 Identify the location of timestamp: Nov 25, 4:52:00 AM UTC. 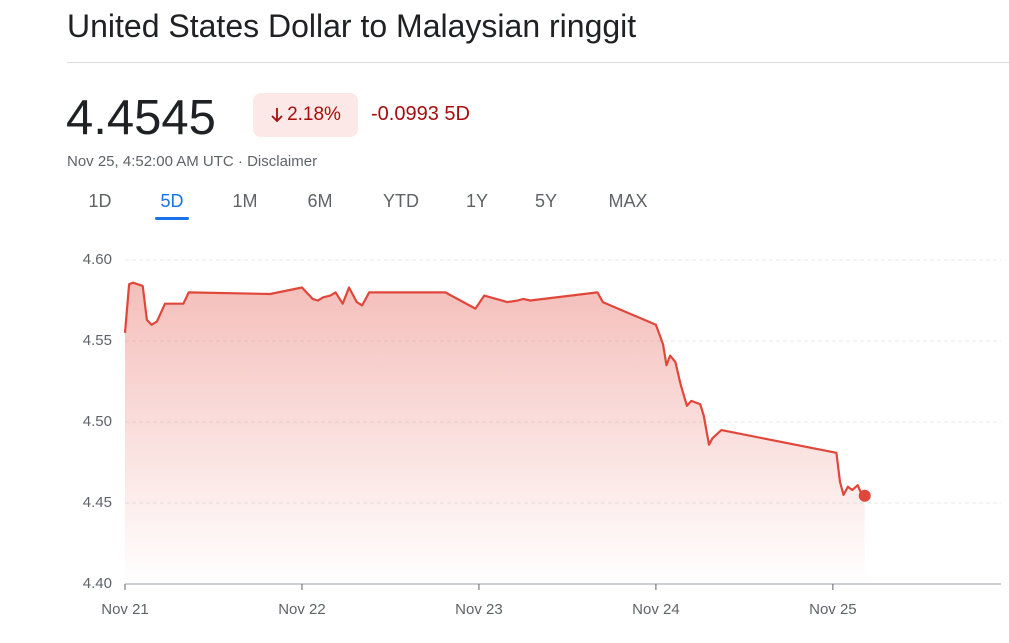
(150, 161).